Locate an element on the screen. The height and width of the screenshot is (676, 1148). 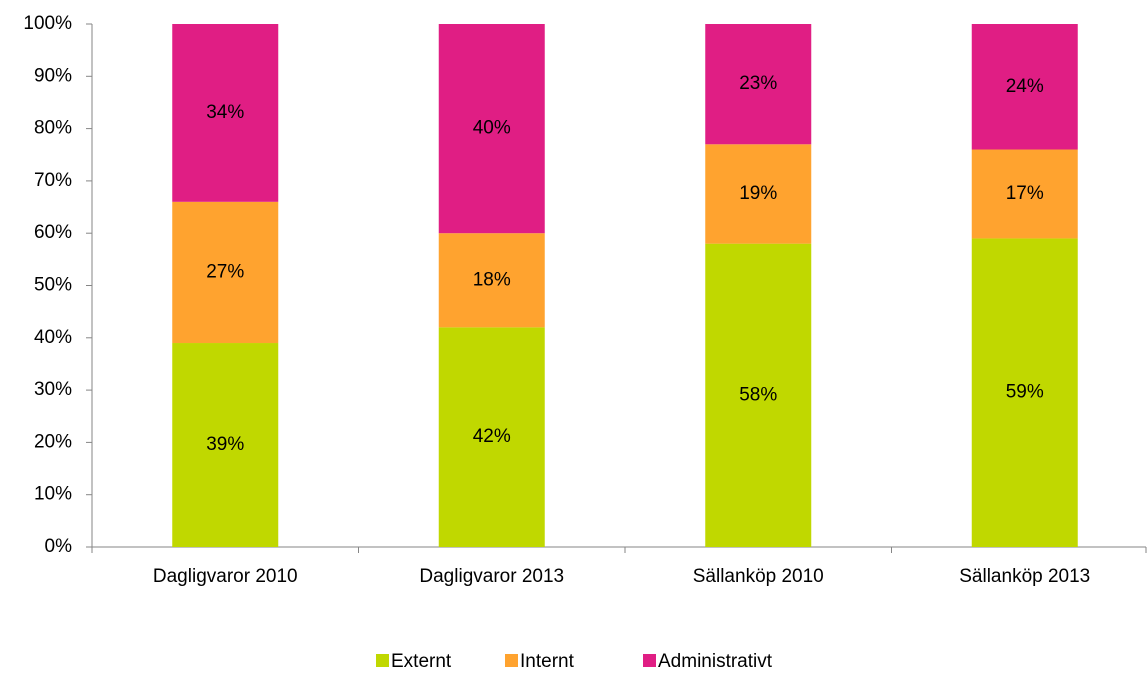
data-label: 40% is located at coordinates (492, 128).